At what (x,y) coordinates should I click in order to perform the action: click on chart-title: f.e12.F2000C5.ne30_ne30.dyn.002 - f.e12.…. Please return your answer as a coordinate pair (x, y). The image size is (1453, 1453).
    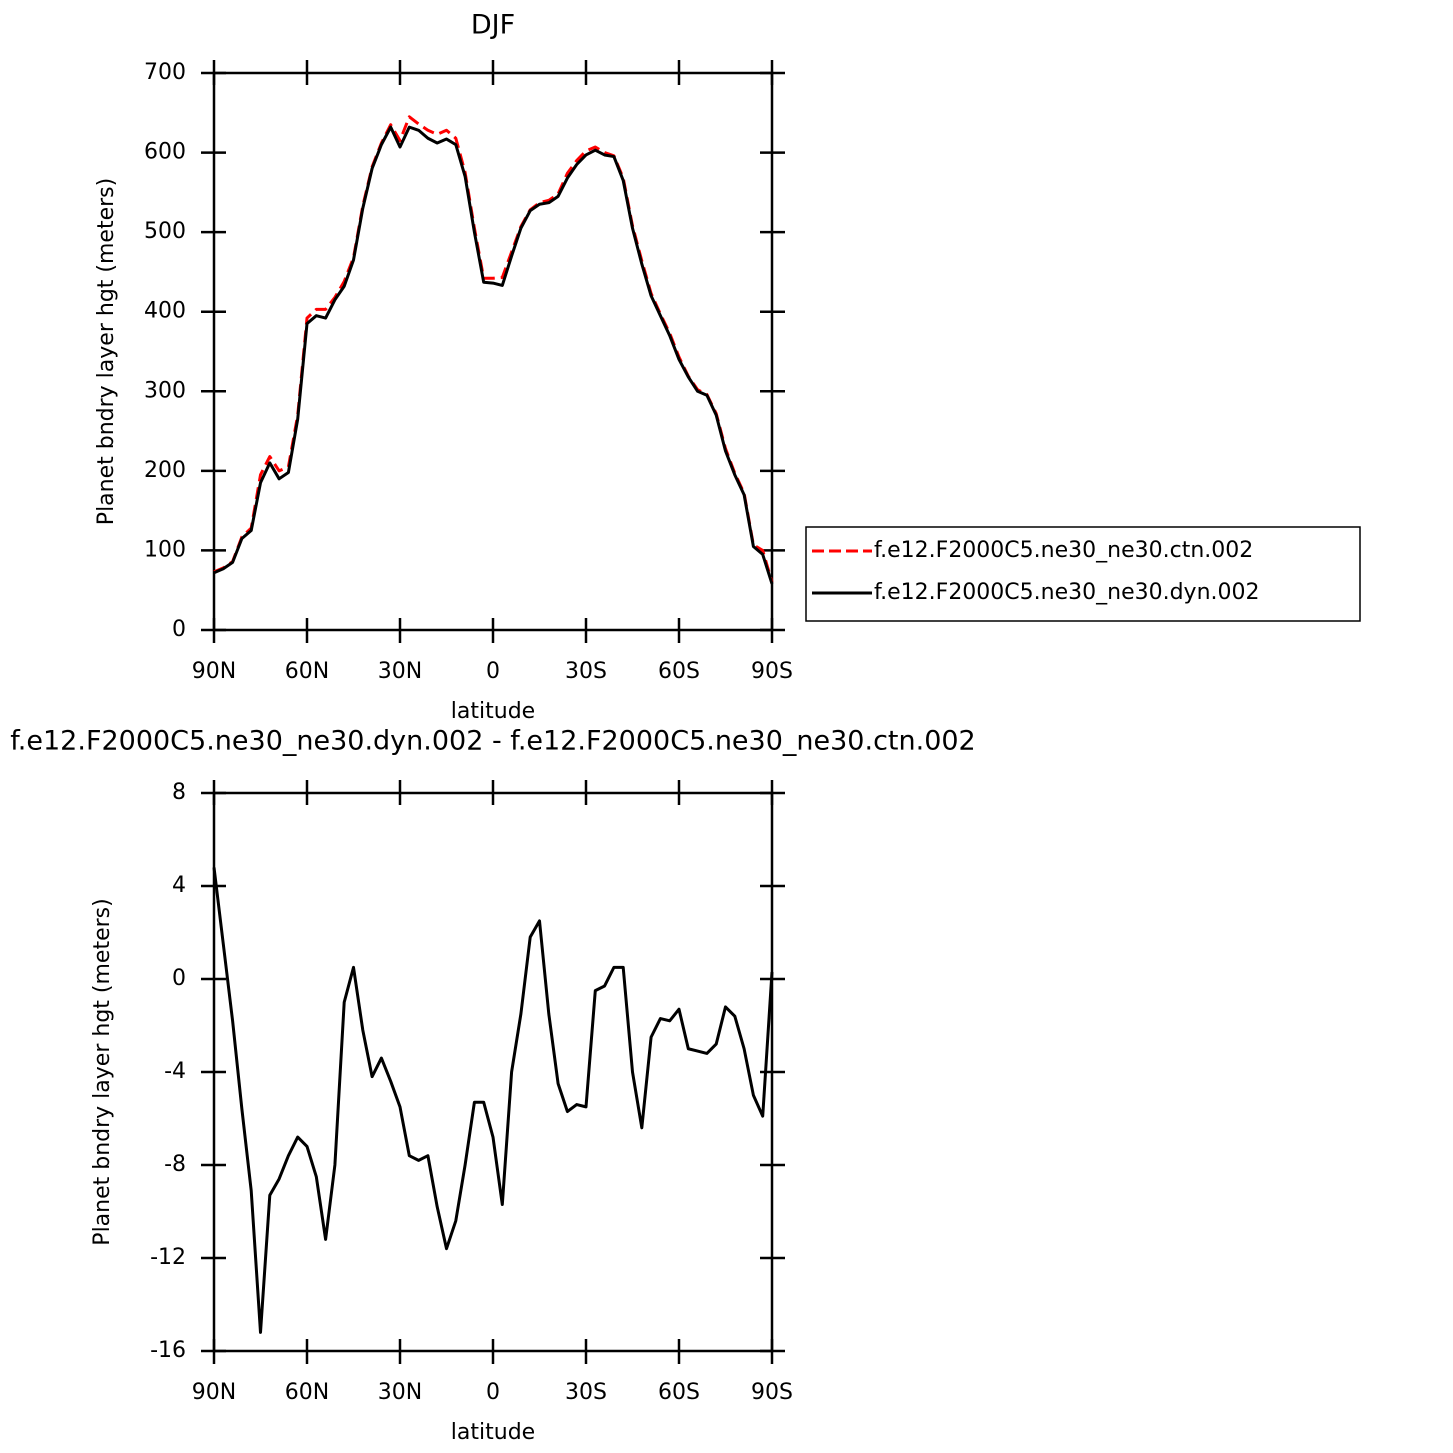
    Looking at the image, I should click on (492, 741).